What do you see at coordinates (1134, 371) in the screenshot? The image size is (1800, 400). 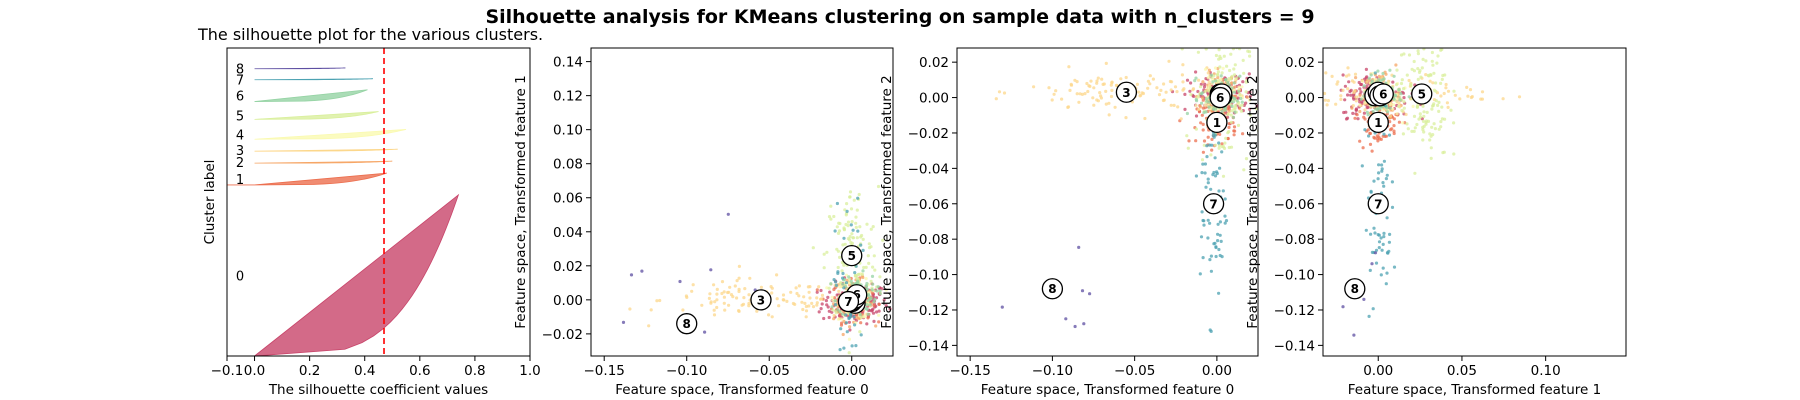 I see `x-tick-label: −0.05` at bounding box center [1134, 371].